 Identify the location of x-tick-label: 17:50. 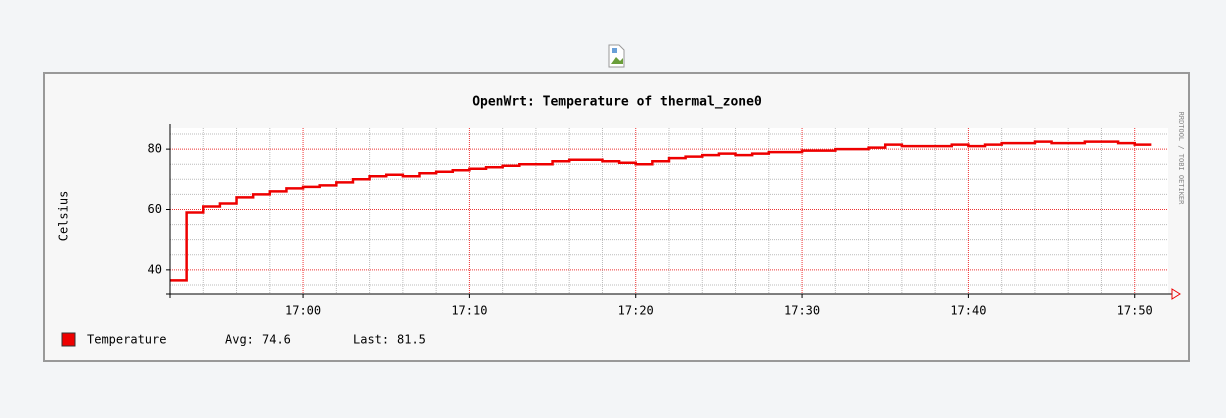
(1135, 311).